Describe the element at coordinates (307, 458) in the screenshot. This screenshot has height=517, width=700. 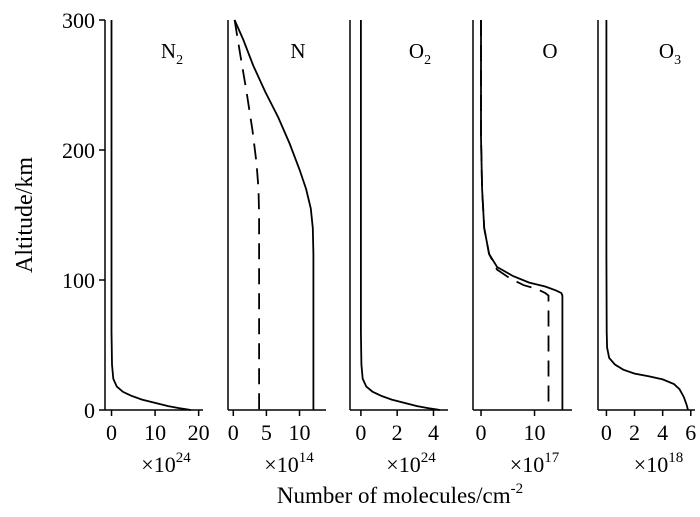
I see `multiplier-exponent: 14` at that location.